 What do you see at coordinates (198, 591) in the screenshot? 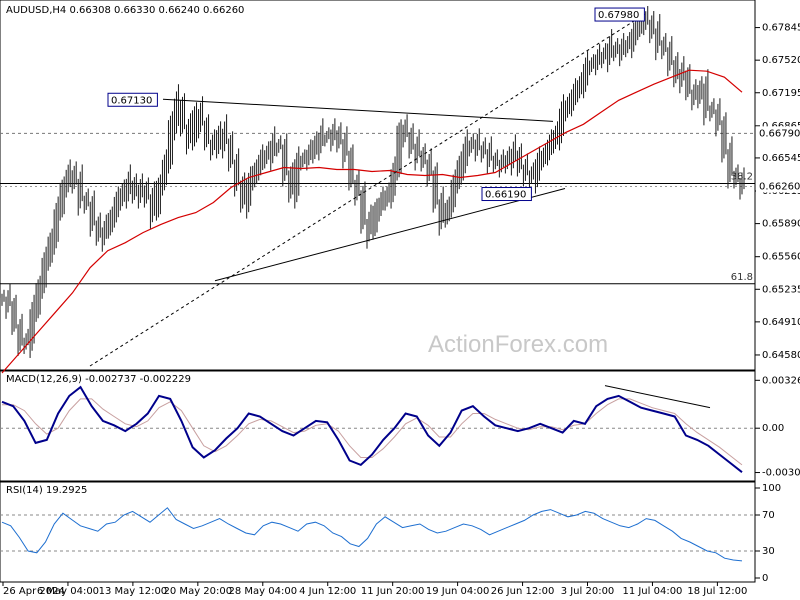
I see `x-tick-label: 20 May 20:00` at bounding box center [198, 591].